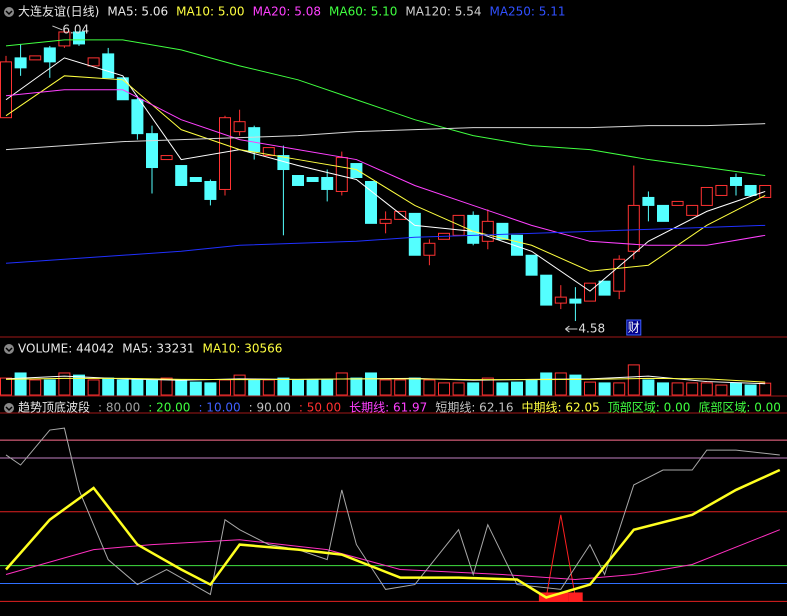 The image size is (787, 616). I want to click on signal-spike, so click(560, 556).